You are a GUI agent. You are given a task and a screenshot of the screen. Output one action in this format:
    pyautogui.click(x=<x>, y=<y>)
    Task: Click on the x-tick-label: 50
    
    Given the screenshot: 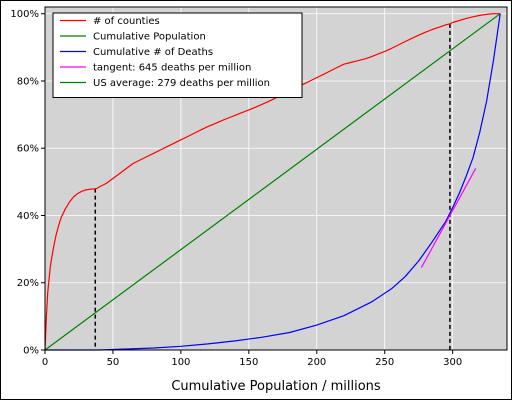 What is the action you would take?
    pyautogui.click(x=113, y=362)
    